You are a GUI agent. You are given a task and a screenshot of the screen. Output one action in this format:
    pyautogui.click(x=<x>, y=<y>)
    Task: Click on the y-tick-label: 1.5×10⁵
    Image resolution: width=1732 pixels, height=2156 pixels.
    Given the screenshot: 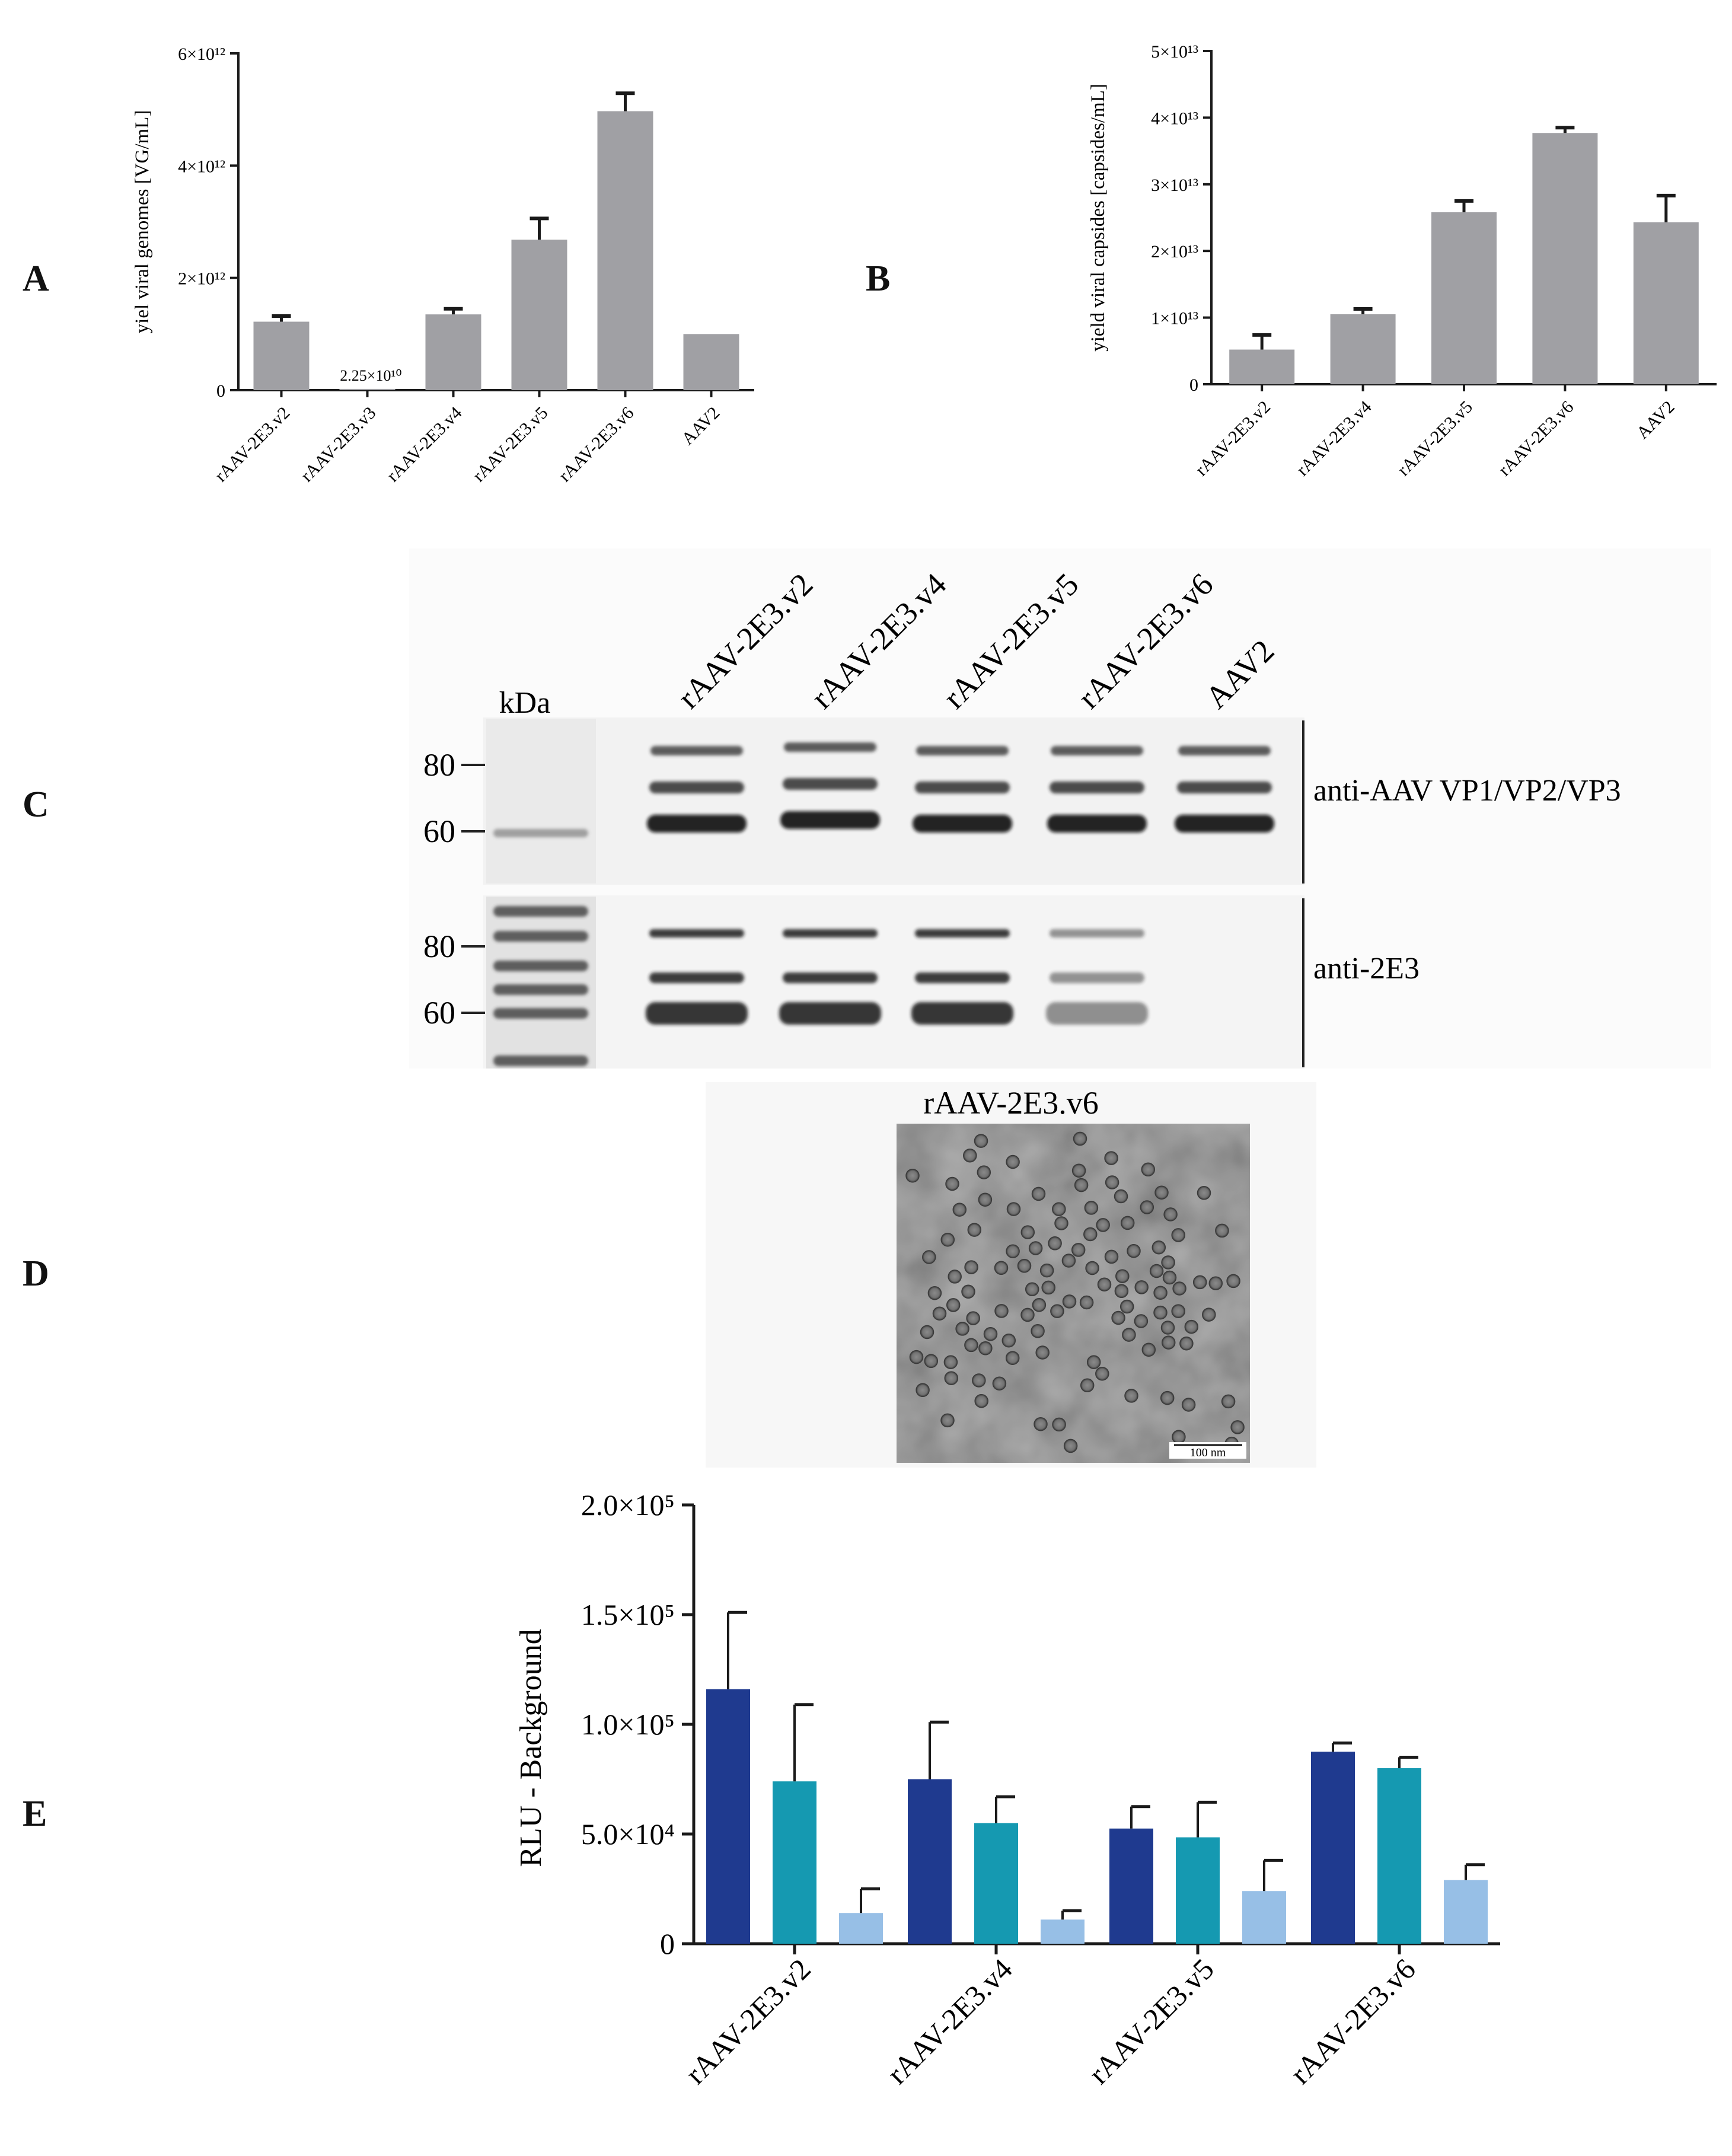 What is the action you would take?
    pyautogui.click(x=628, y=1614)
    